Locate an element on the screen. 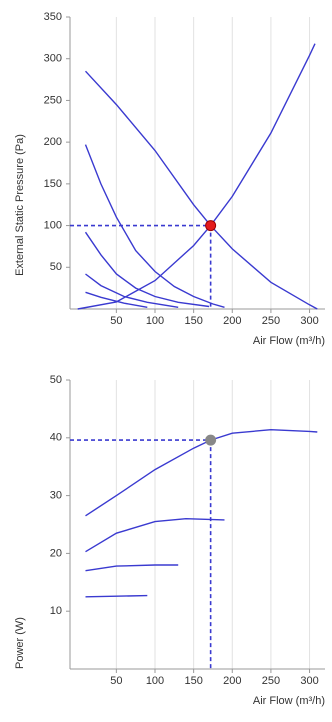 The image size is (332, 722). y-axis-label: External Static Pressure (Pa) is located at coordinates (20, 205).